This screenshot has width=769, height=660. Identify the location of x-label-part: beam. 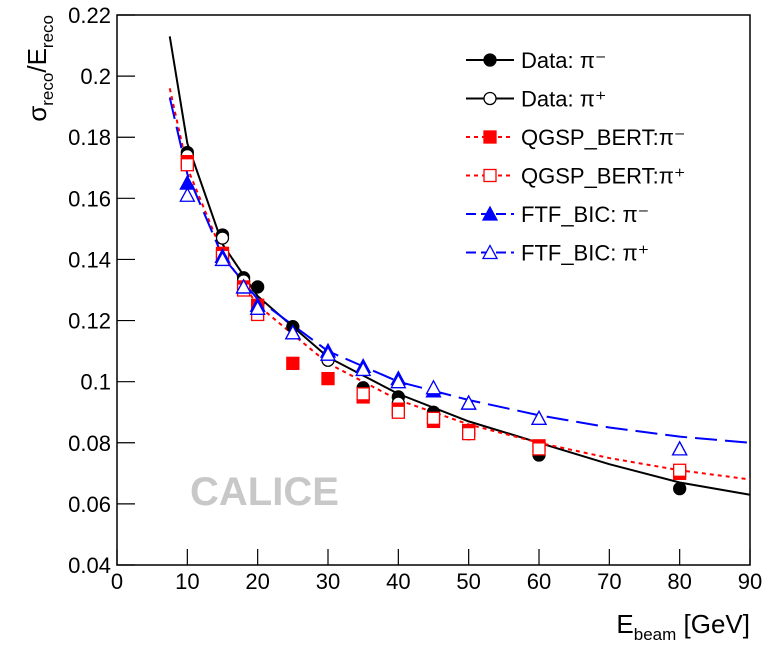
(655, 634).